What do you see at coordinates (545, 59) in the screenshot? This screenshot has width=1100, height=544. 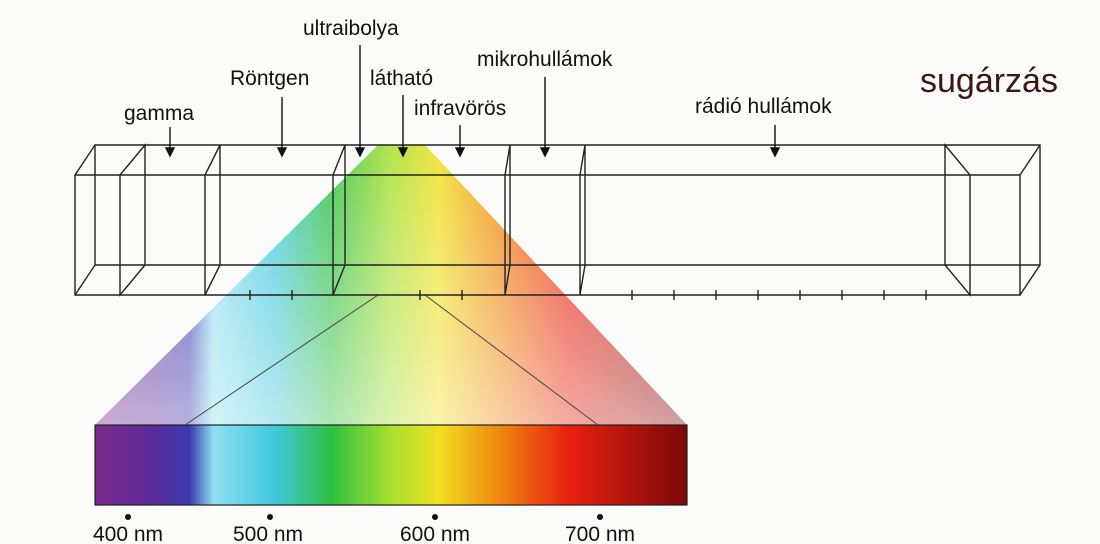 I see `band-label: mikrohullámok` at bounding box center [545, 59].